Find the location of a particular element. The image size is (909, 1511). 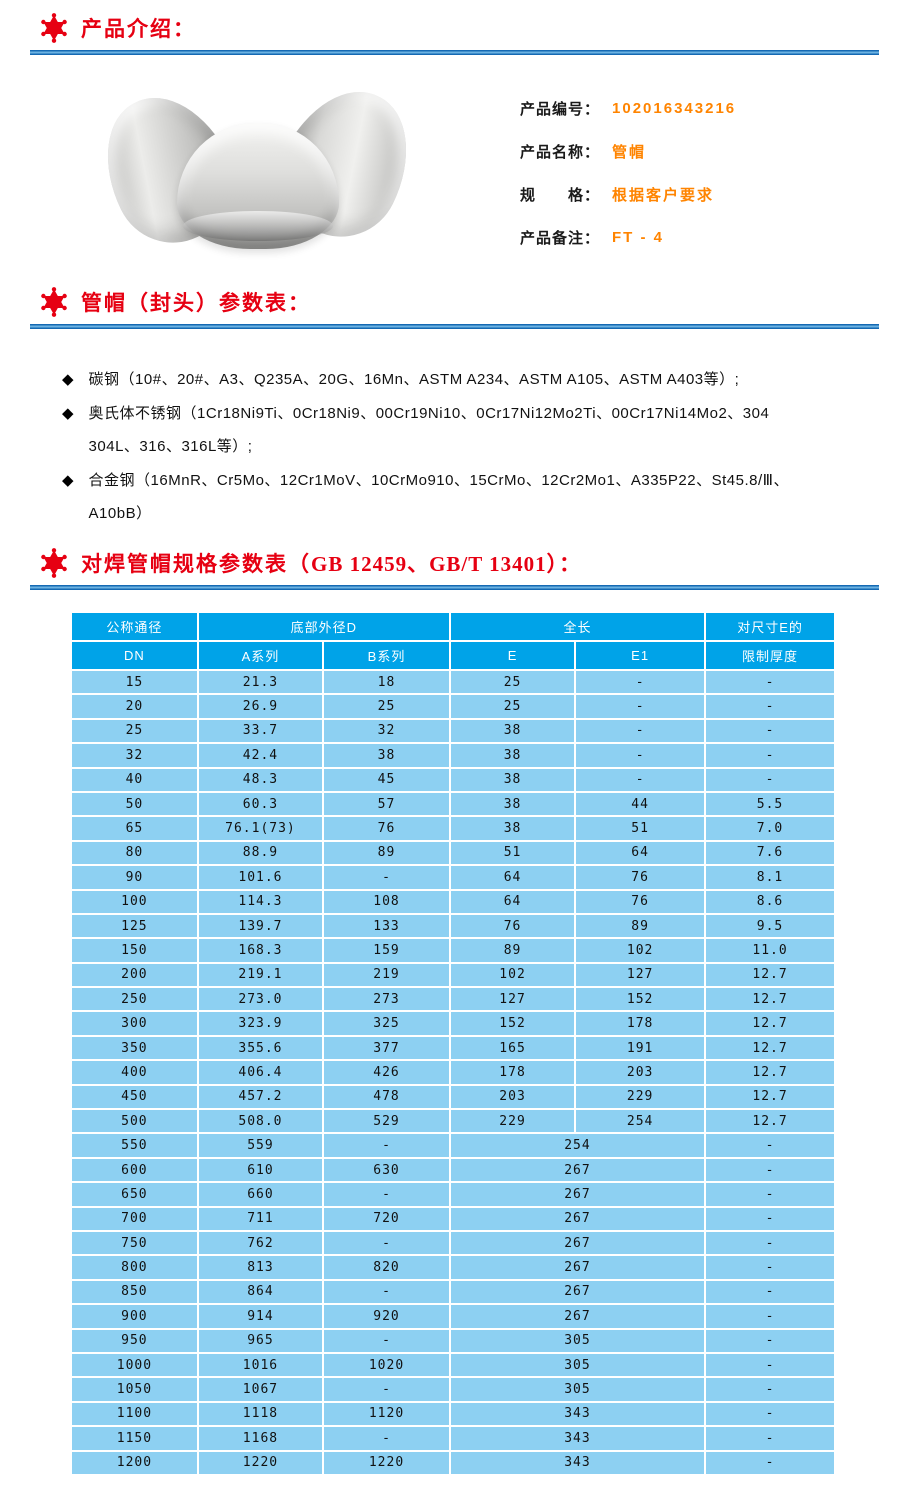

cell-dn: 250 is located at coordinates (134, 999).